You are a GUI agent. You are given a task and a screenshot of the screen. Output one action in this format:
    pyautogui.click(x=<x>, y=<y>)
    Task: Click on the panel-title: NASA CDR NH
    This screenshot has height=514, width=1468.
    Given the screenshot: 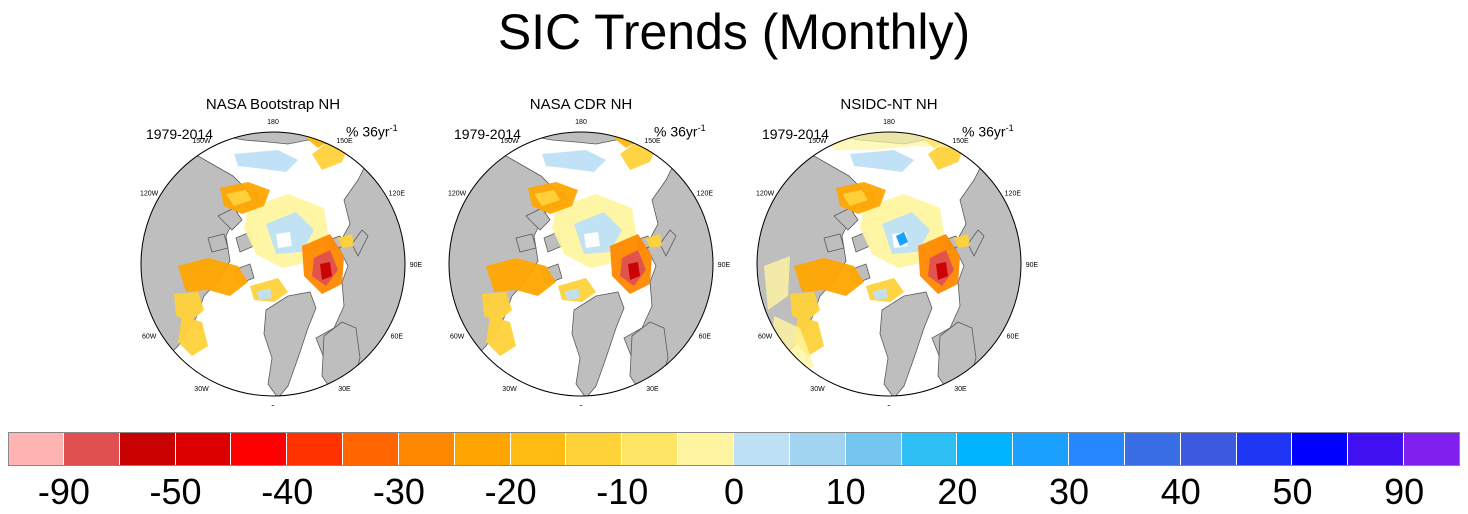 What is the action you would take?
    pyautogui.click(x=581, y=104)
    